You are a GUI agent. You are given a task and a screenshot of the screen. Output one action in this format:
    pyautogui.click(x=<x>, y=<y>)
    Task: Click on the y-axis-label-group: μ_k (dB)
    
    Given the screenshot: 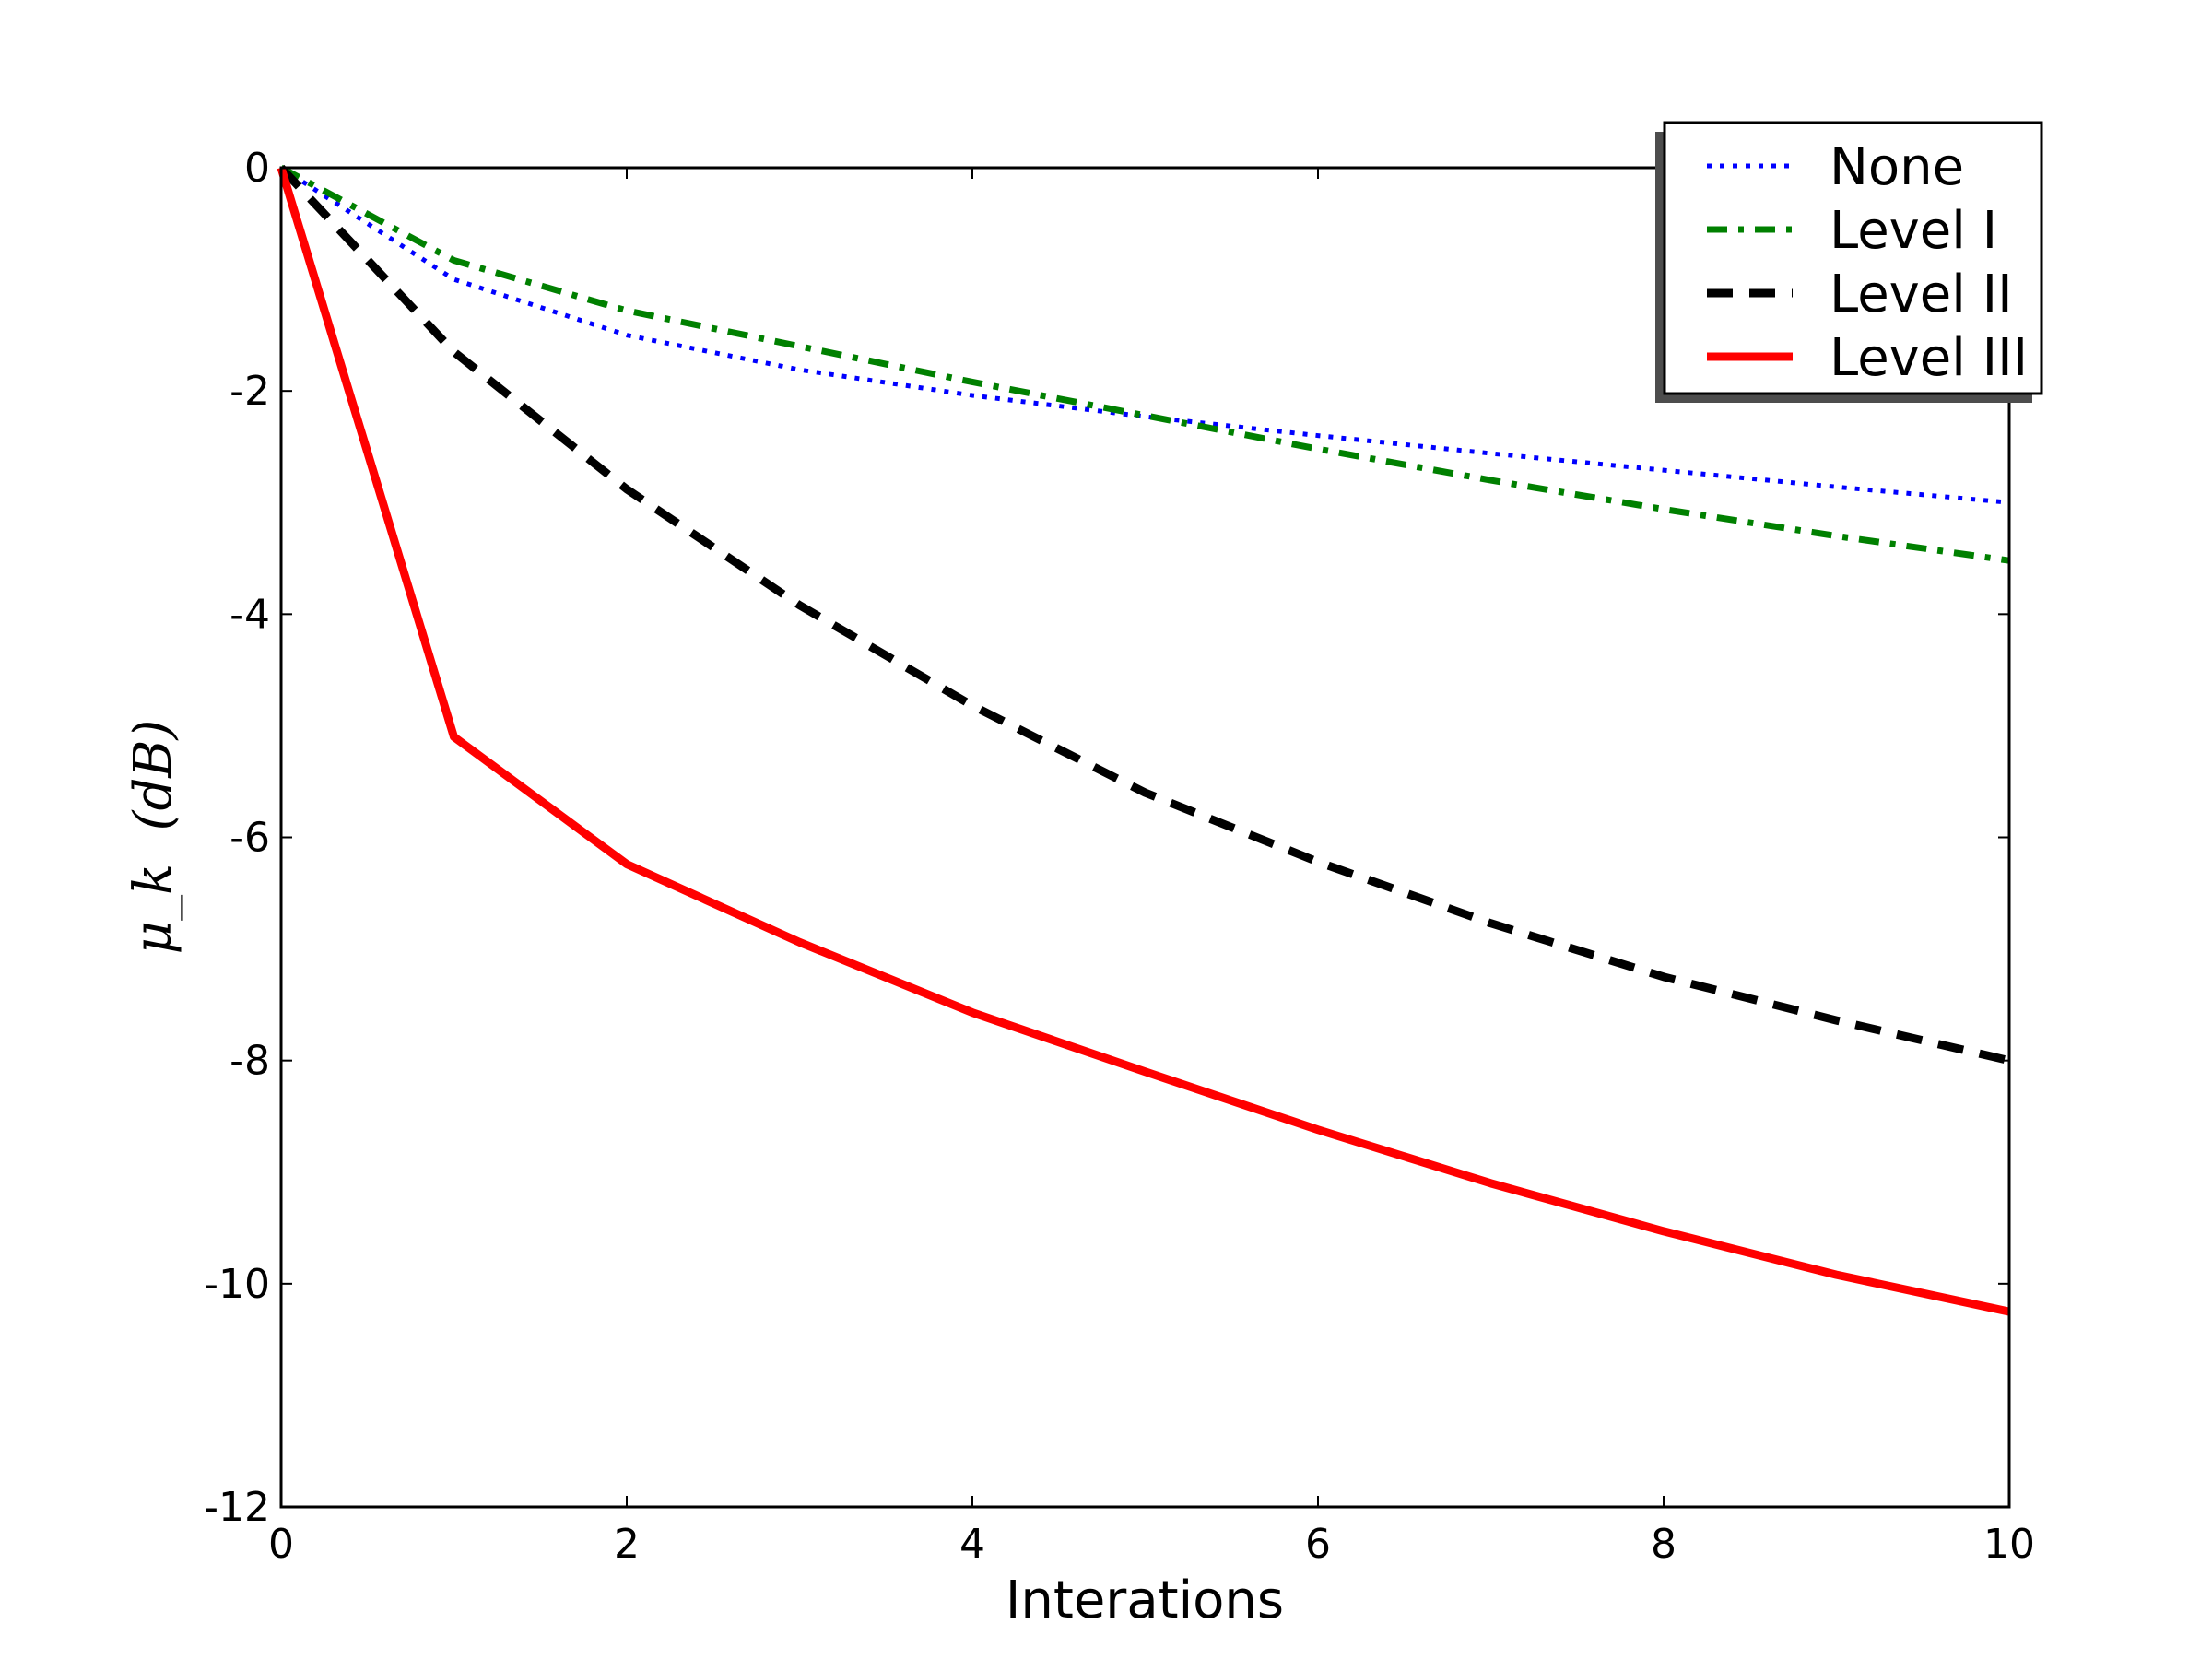 What is the action you would take?
    pyautogui.click(x=153, y=837)
    